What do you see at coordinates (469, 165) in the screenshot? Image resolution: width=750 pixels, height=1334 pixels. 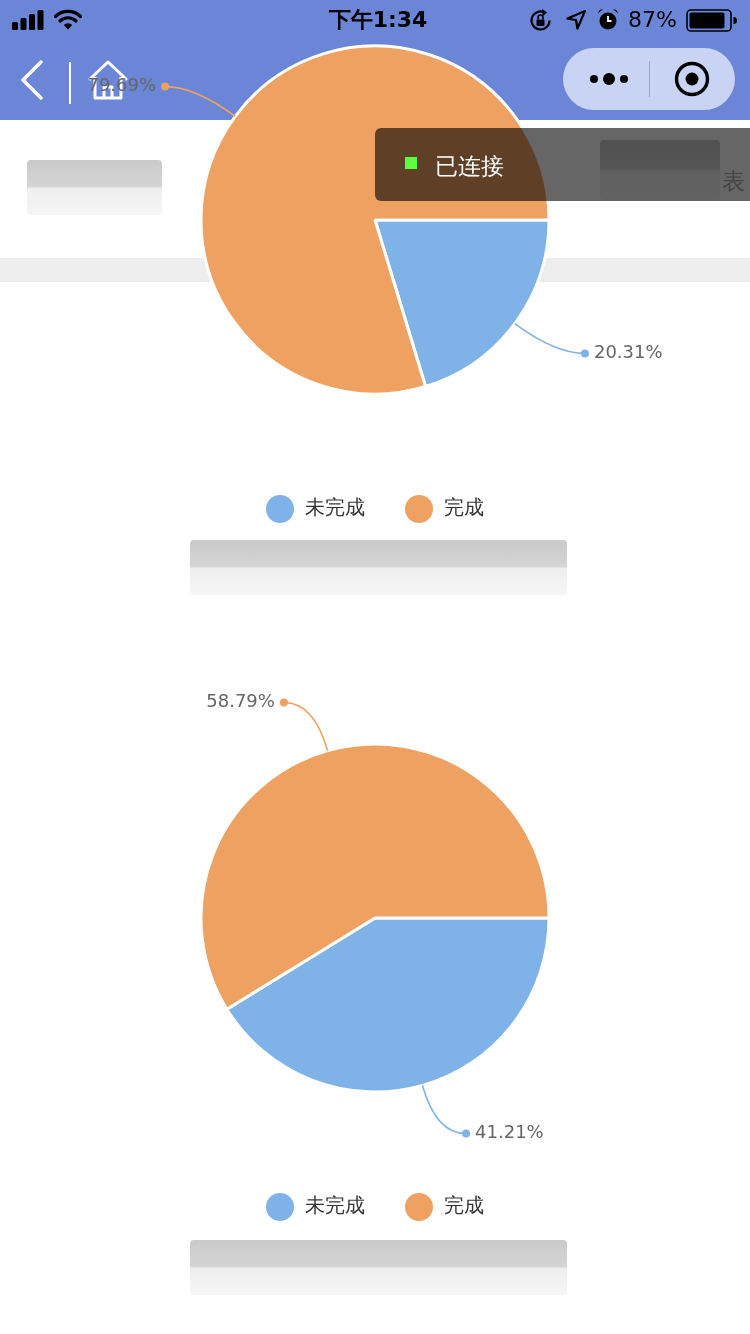 I see `text: 已连接` at bounding box center [469, 165].